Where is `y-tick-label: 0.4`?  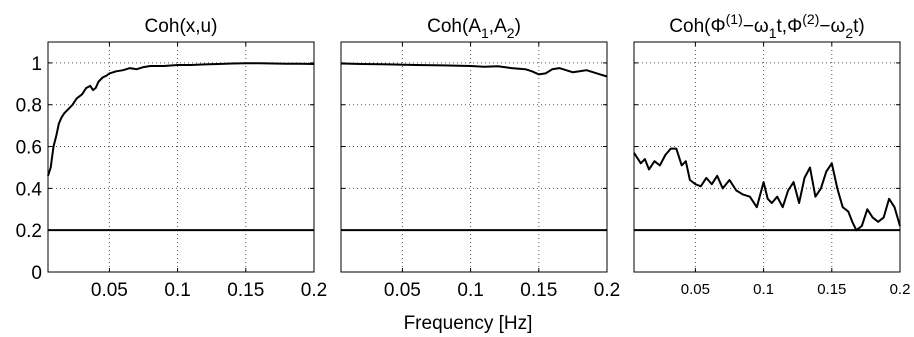 y-tick-label: 0.4 is located at coordinates (29, 189).